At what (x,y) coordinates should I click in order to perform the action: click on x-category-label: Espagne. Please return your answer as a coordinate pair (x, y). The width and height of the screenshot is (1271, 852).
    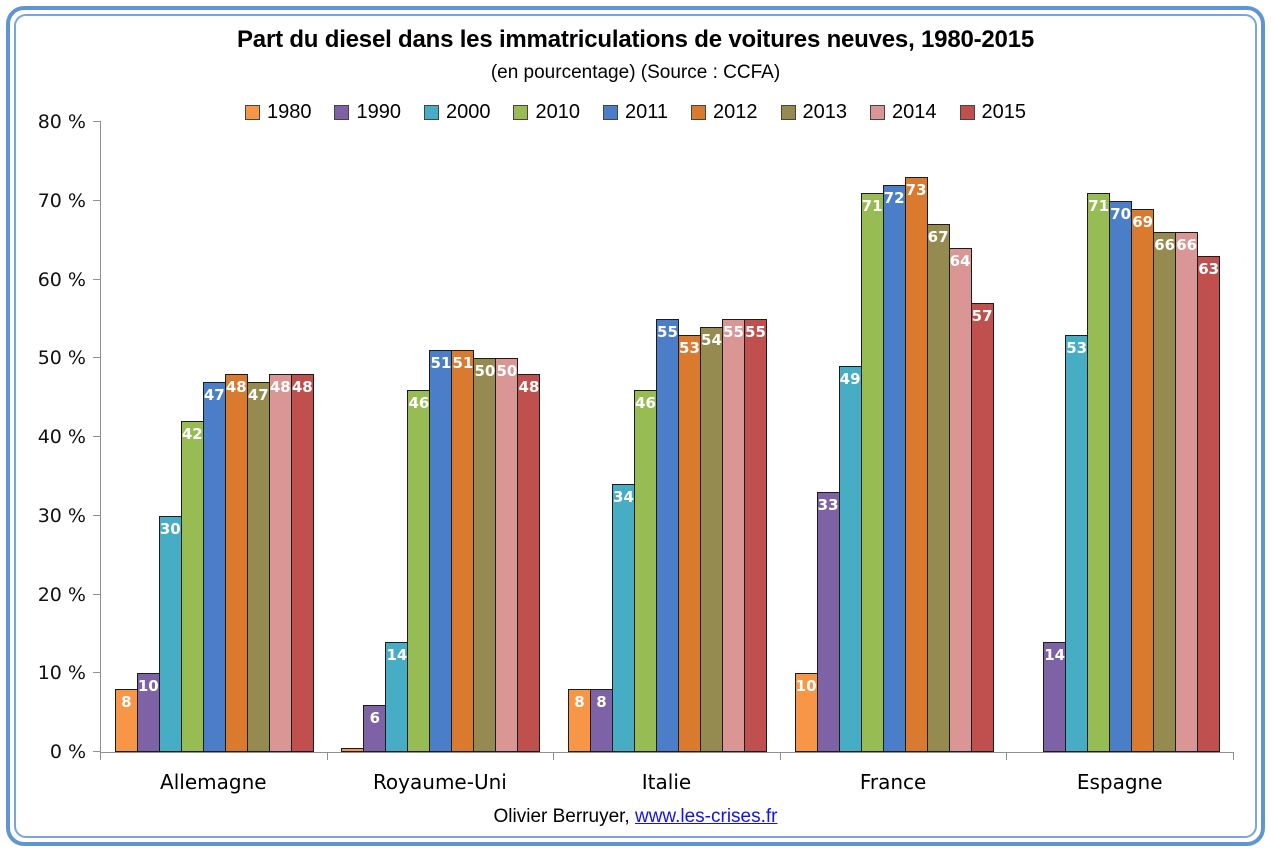
    Looking at the image, I should click on (1119, 782).